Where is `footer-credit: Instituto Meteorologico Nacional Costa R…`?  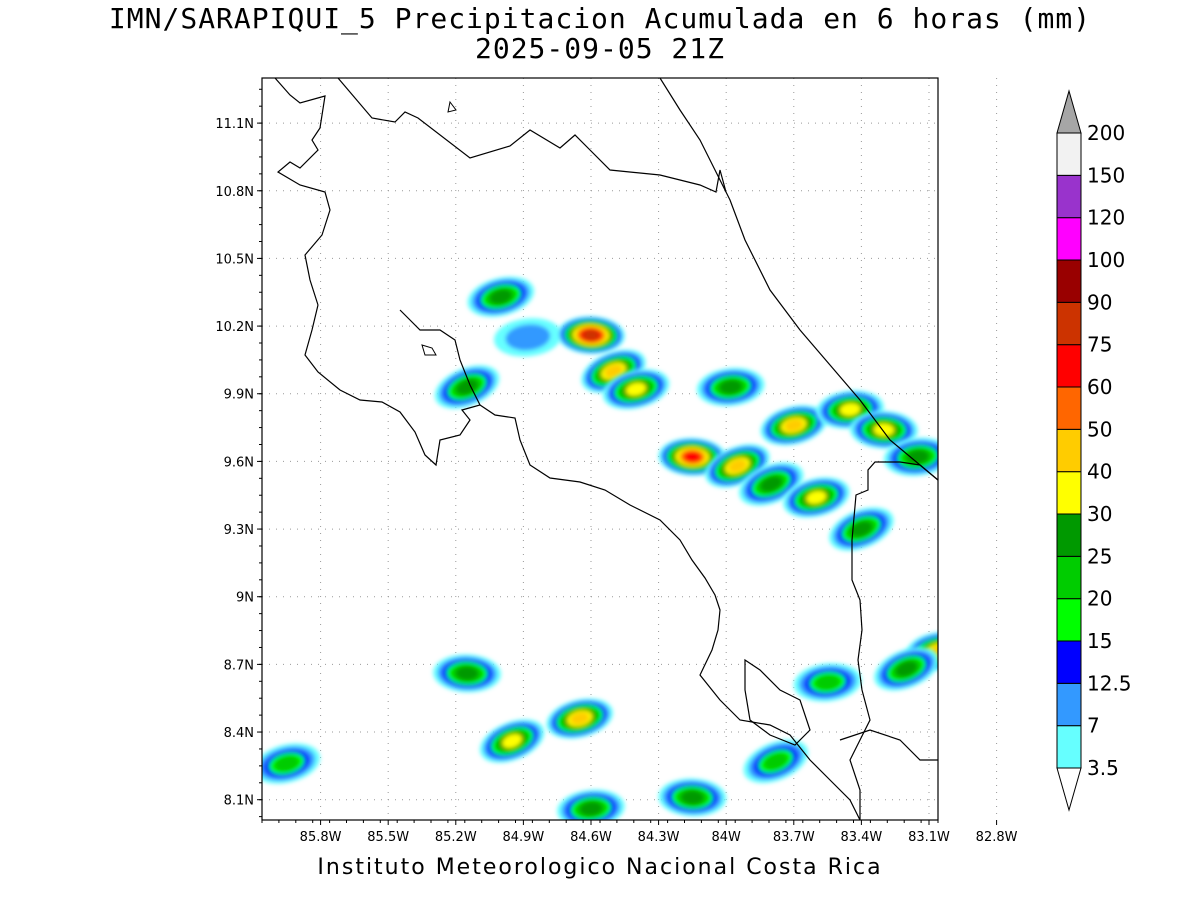 footer-credit: Instituto Meteorologico Nacional Costa R… is located at coordinates (600, 867).